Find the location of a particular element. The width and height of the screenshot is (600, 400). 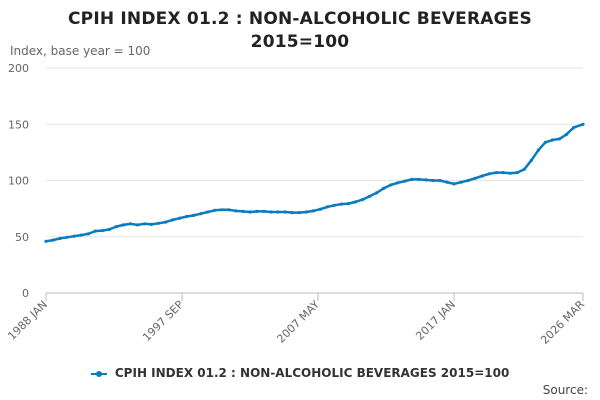

source-label: Source: is located at coordinates (565, 390).